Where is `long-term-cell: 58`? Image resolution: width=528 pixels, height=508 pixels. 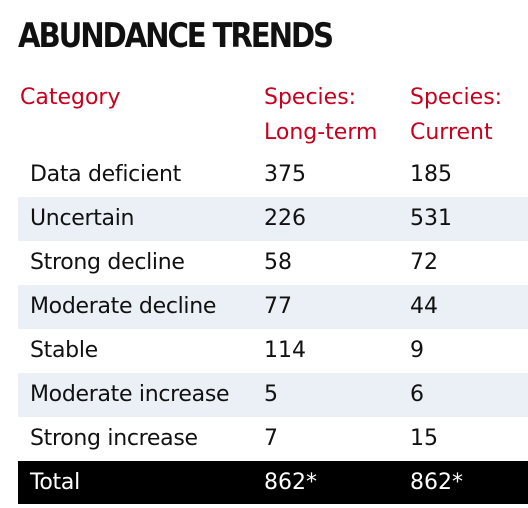 long-term-cell: 58 is located at coordinates (278, 262).